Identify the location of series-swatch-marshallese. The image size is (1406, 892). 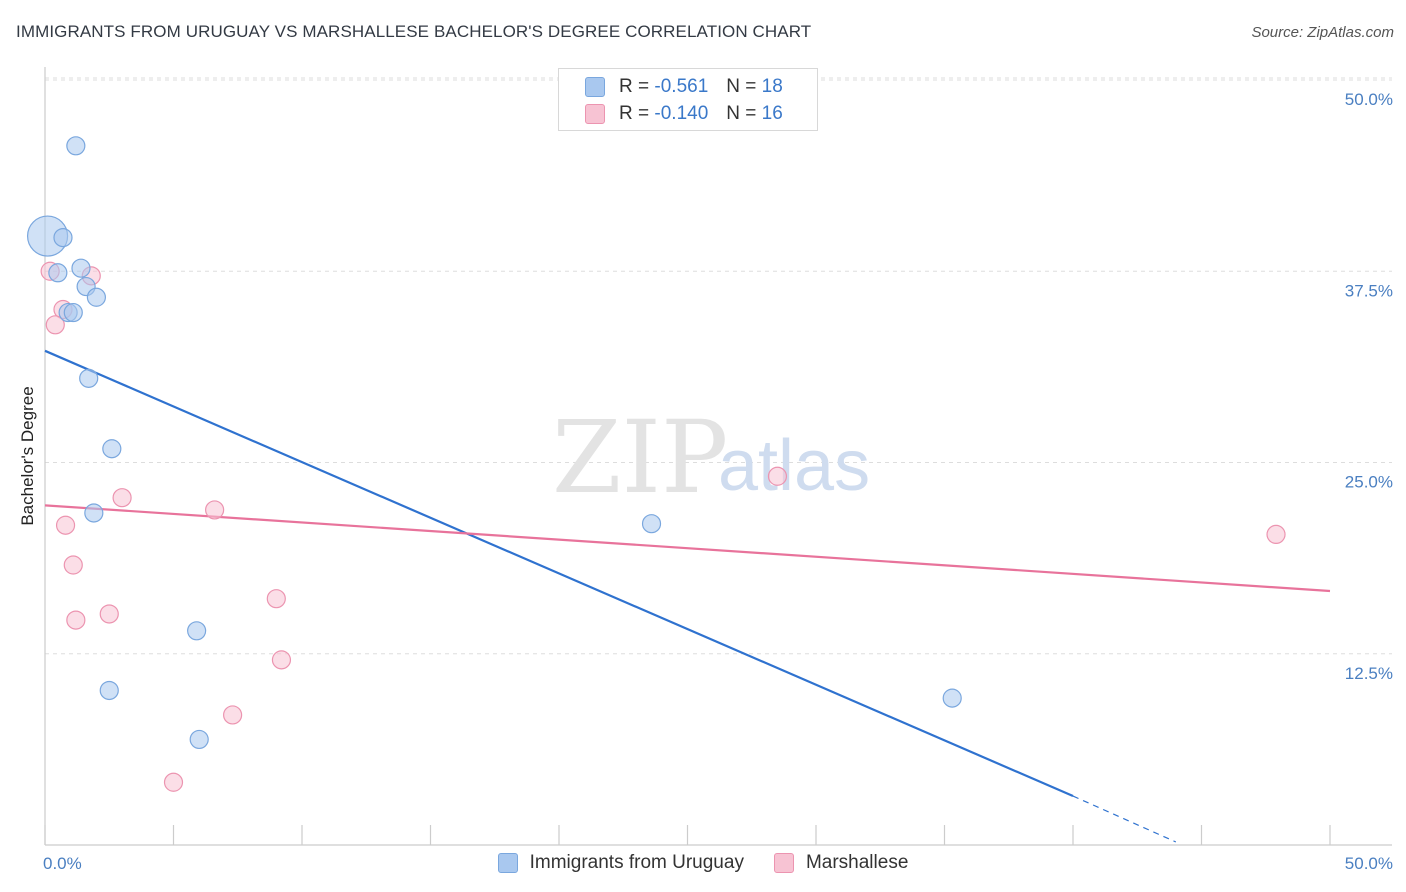
(783, 863).